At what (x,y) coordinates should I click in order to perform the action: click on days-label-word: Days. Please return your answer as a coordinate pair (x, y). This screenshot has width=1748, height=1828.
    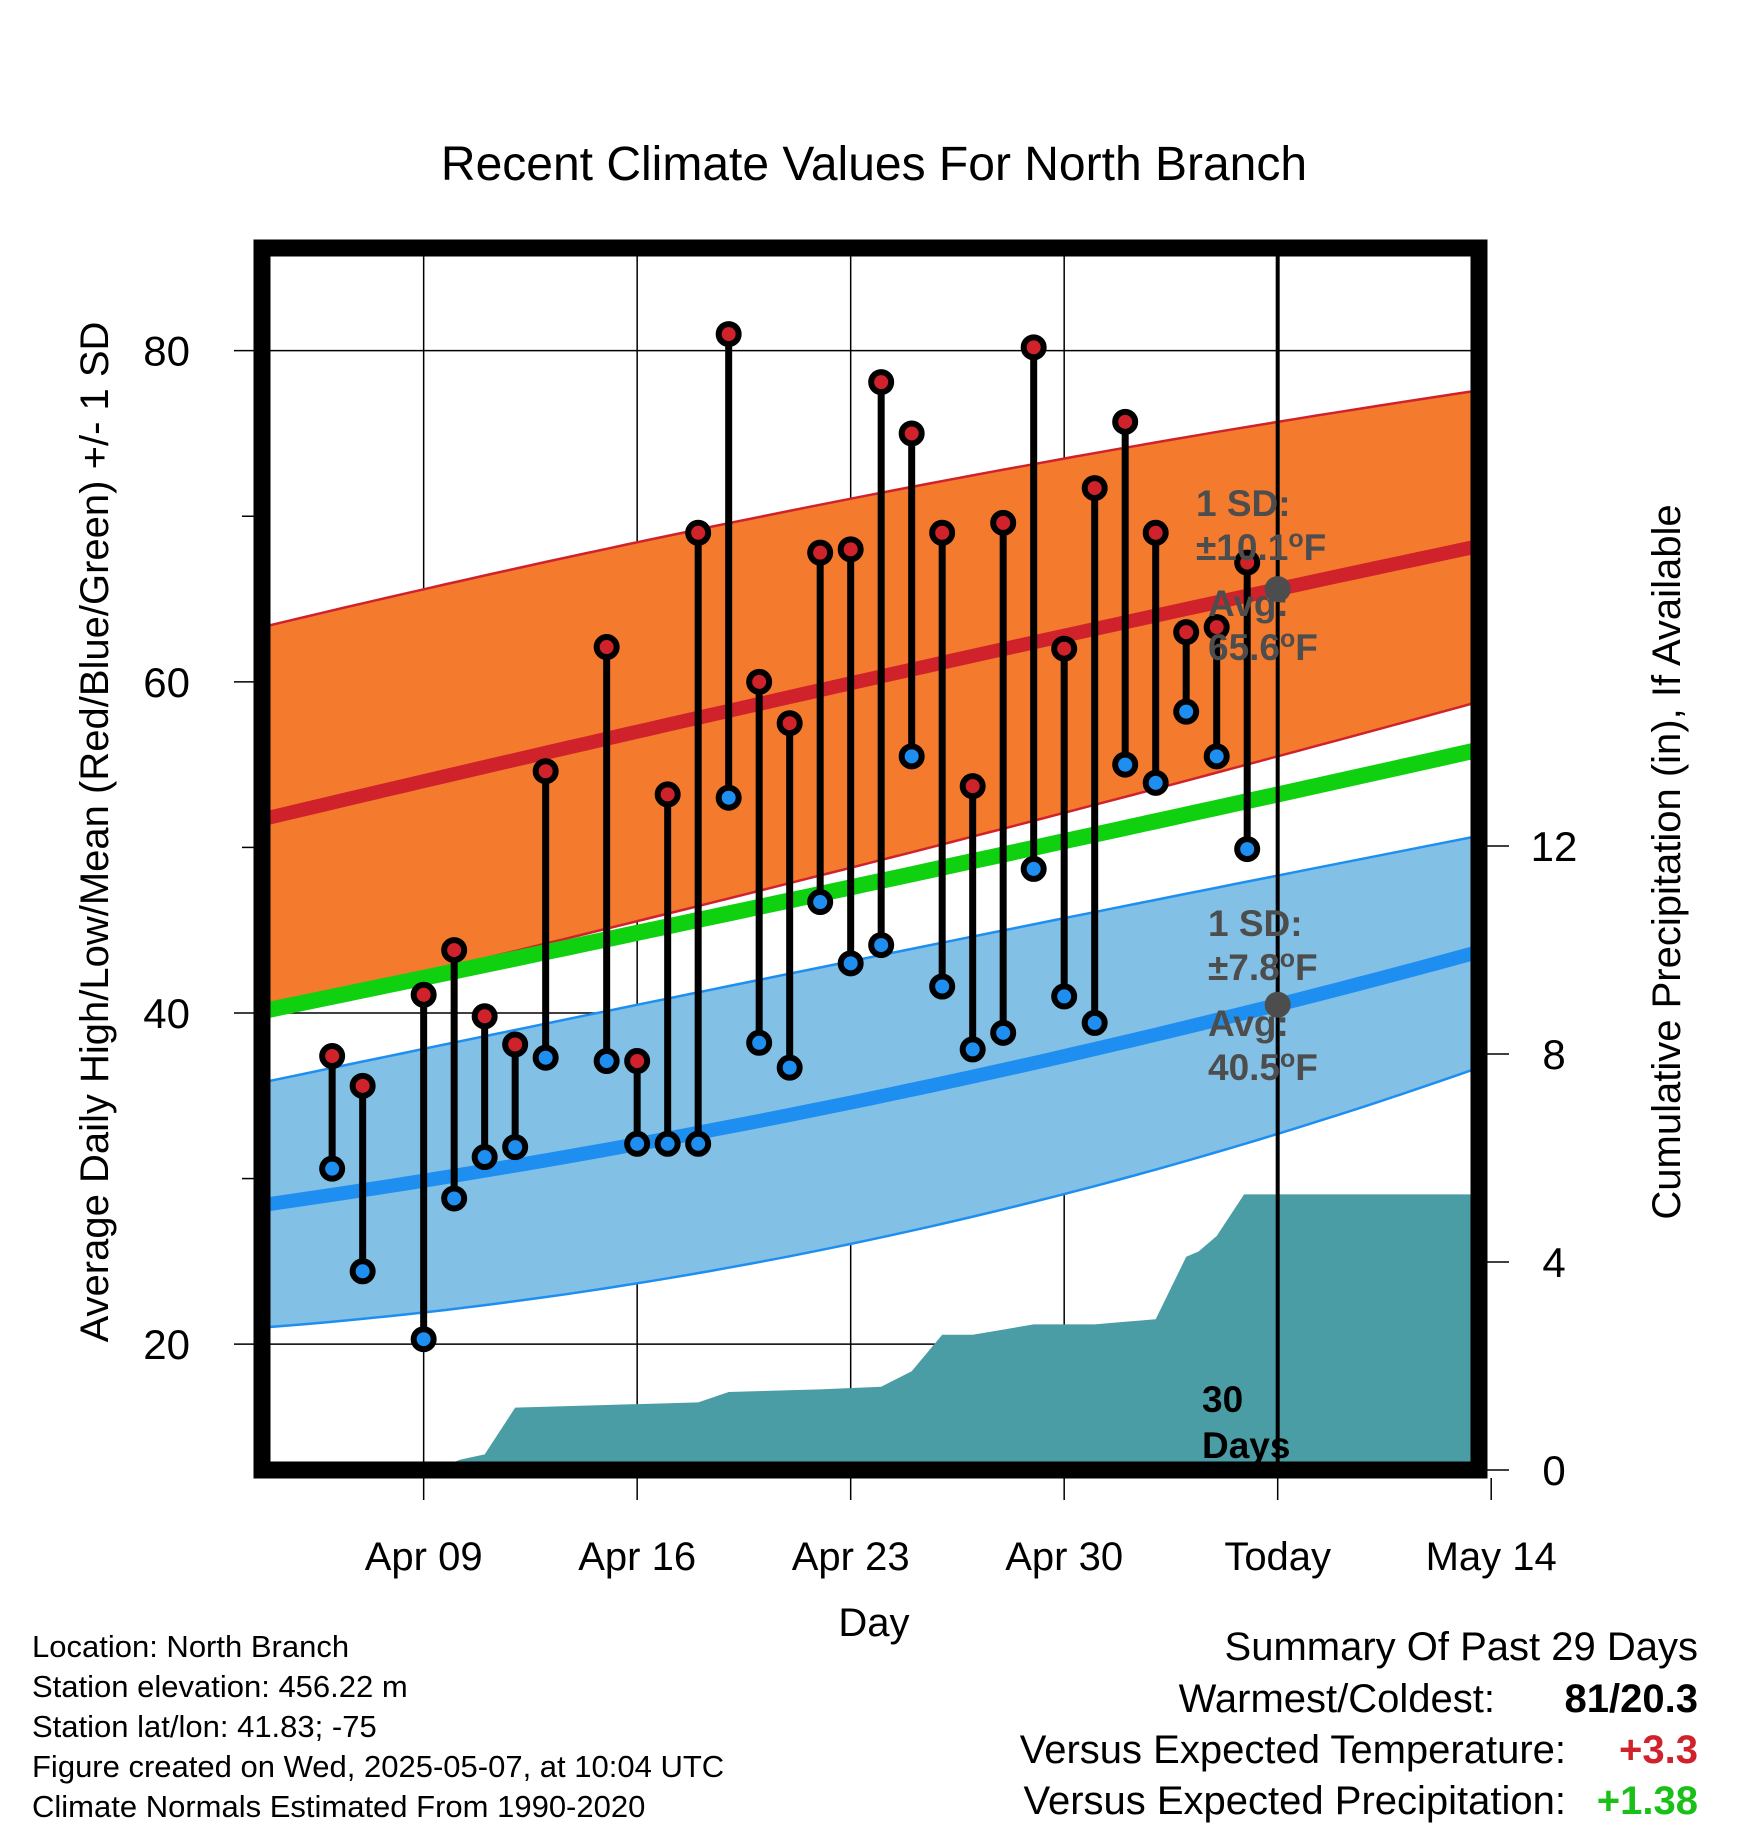
    Looking at the image, I should click on (1246, 1445).